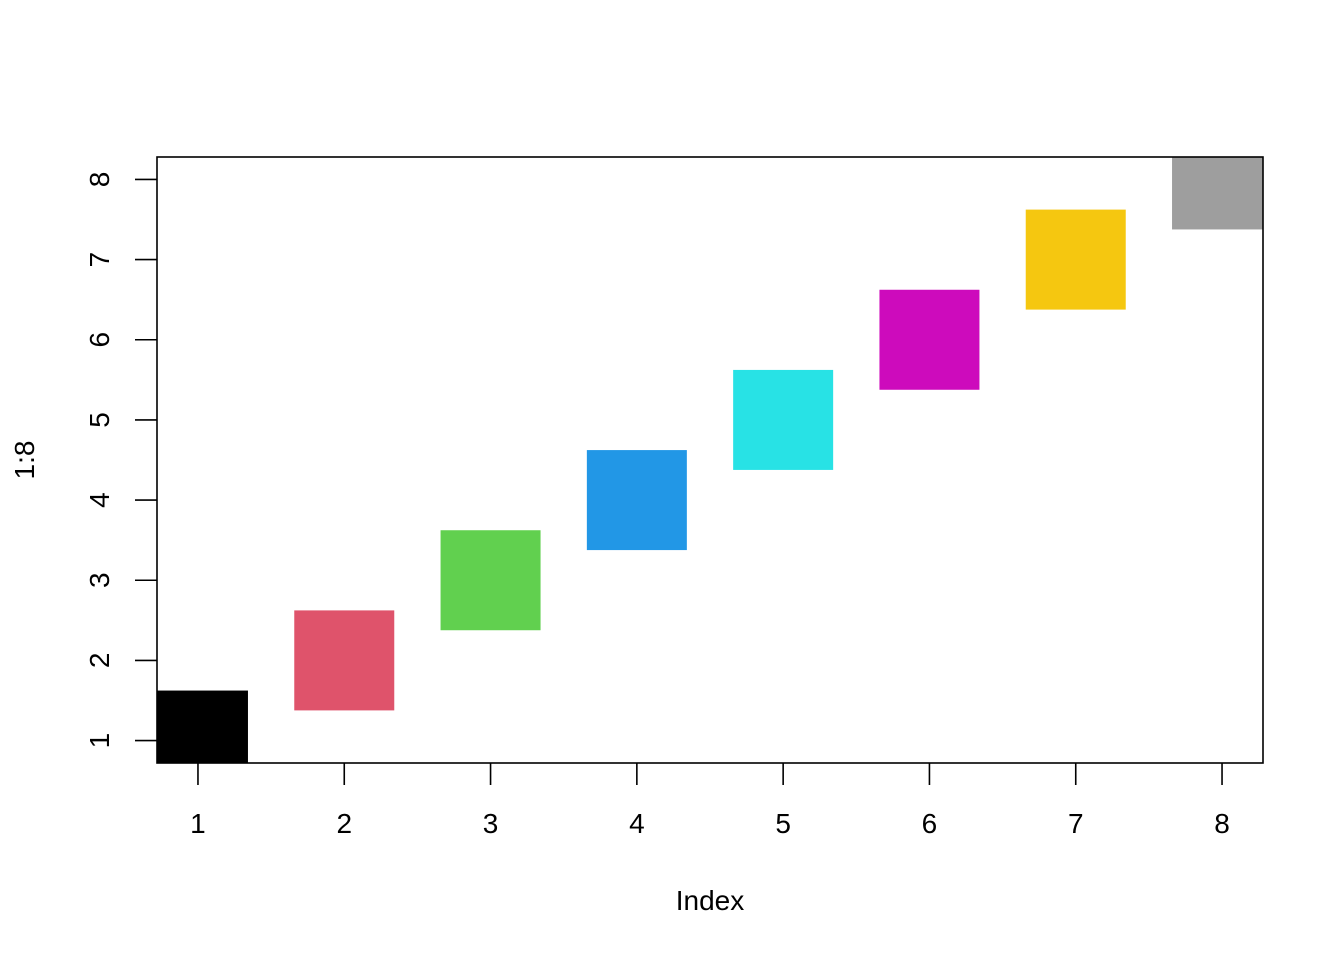  I want to click on x-tick-label: 2, so click(344, 823).